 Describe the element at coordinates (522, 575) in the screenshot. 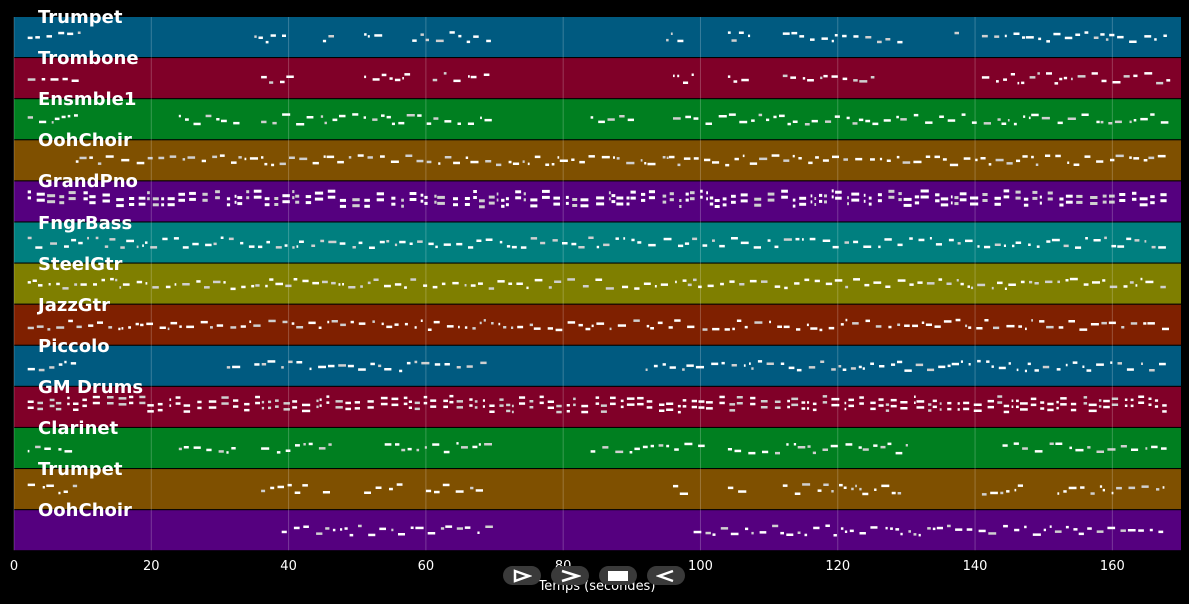

I see `play-button` at that location.